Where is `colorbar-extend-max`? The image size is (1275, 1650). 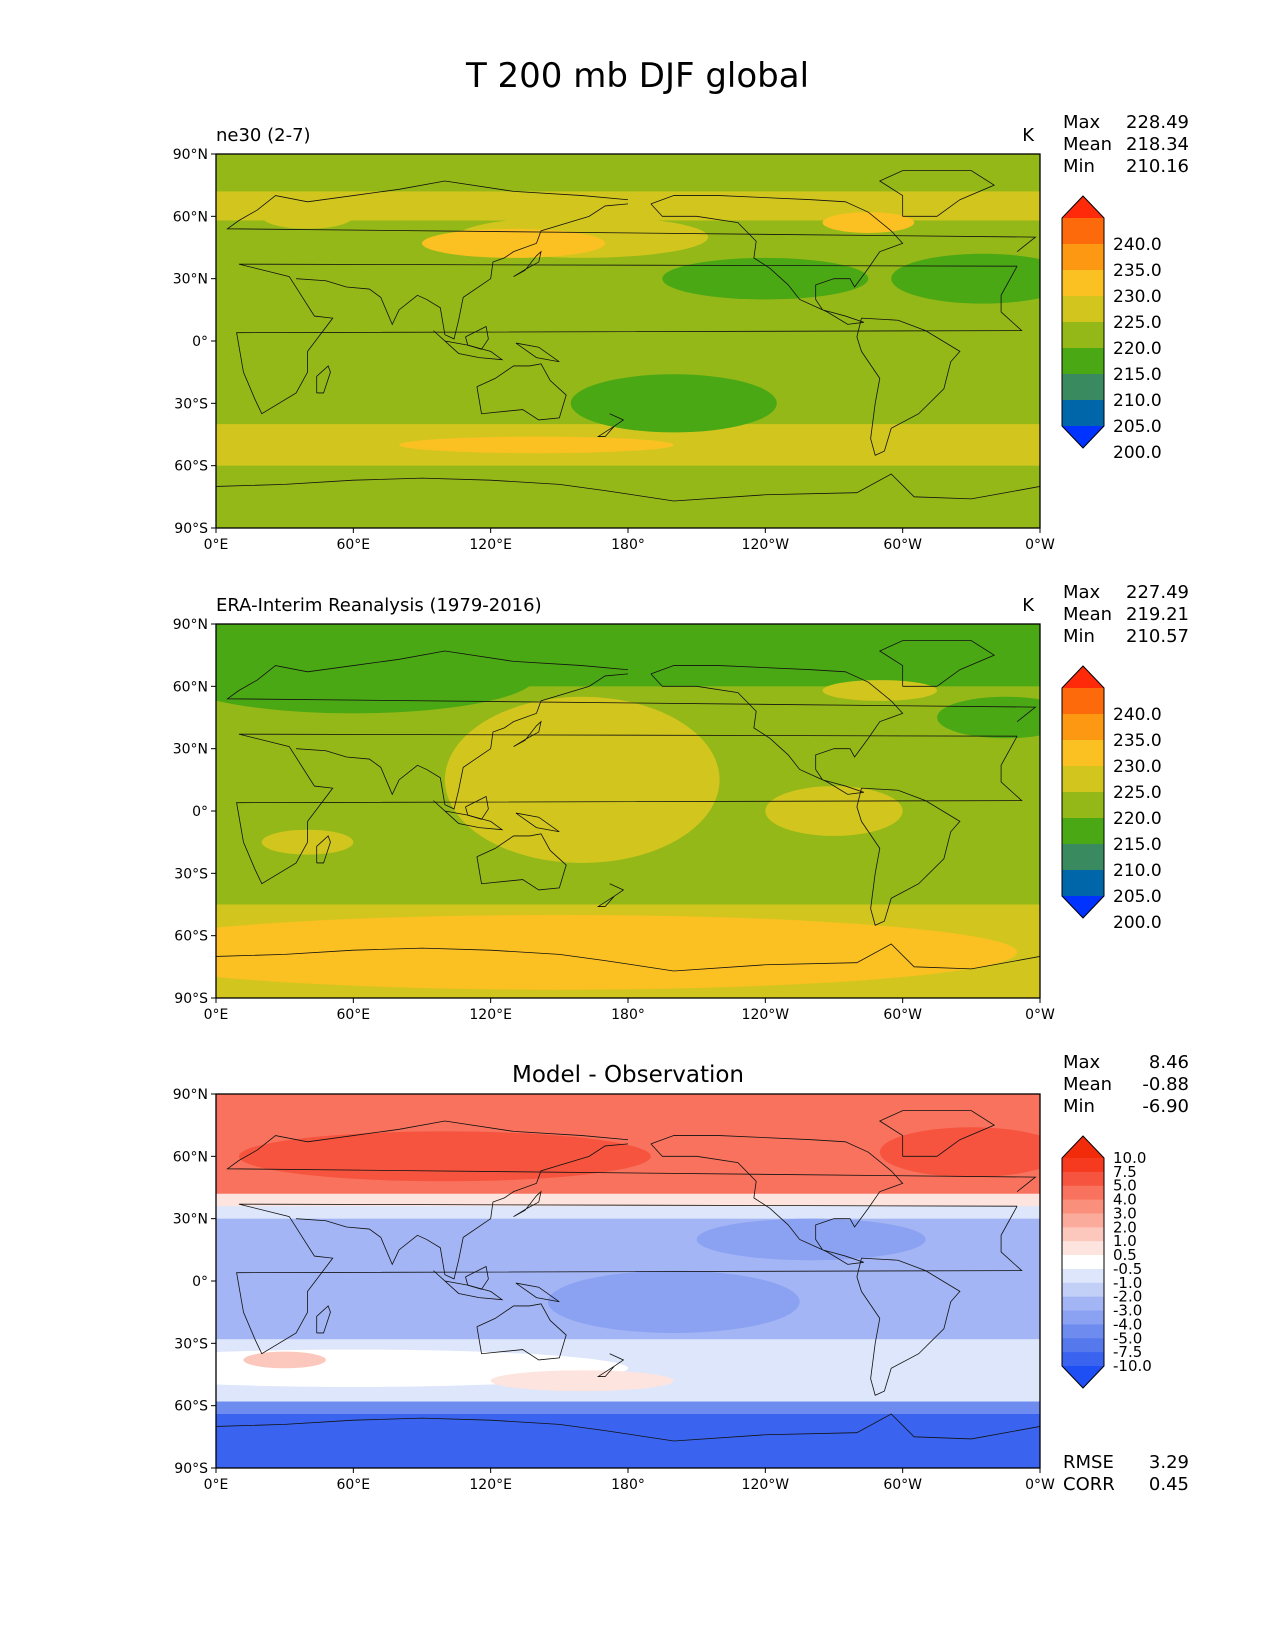 colorbar-extend-max is located at coordinates (1083, 207).